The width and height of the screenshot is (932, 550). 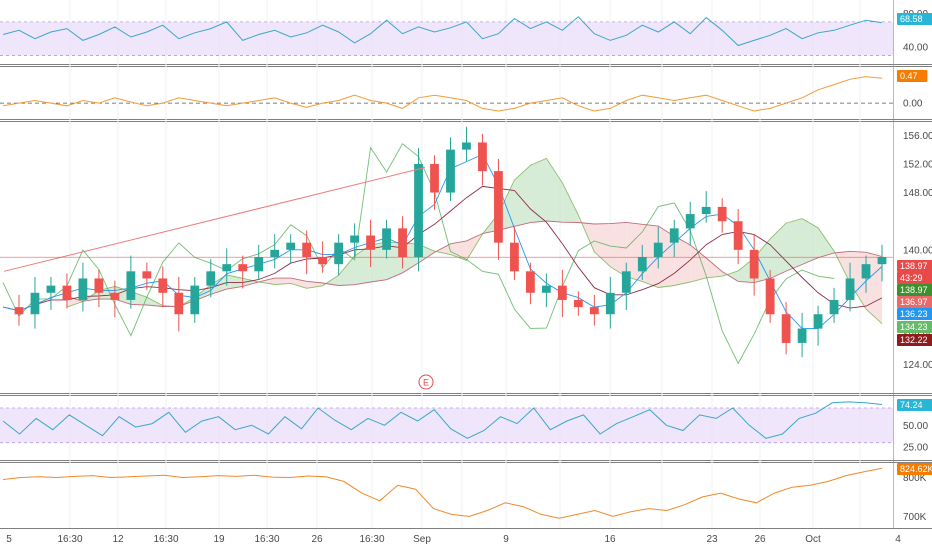 What do you see at coordinates (917, 193) in the screenshot?
I see `axis-tick-label: 148.00` at bounding box center [917, 193].